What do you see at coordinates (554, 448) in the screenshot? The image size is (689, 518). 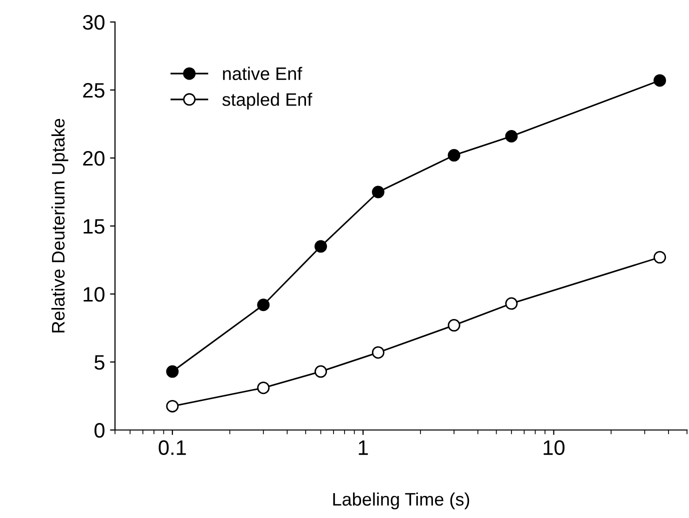 I see `x-tick-label: 10` at bounding box center [554, 448].